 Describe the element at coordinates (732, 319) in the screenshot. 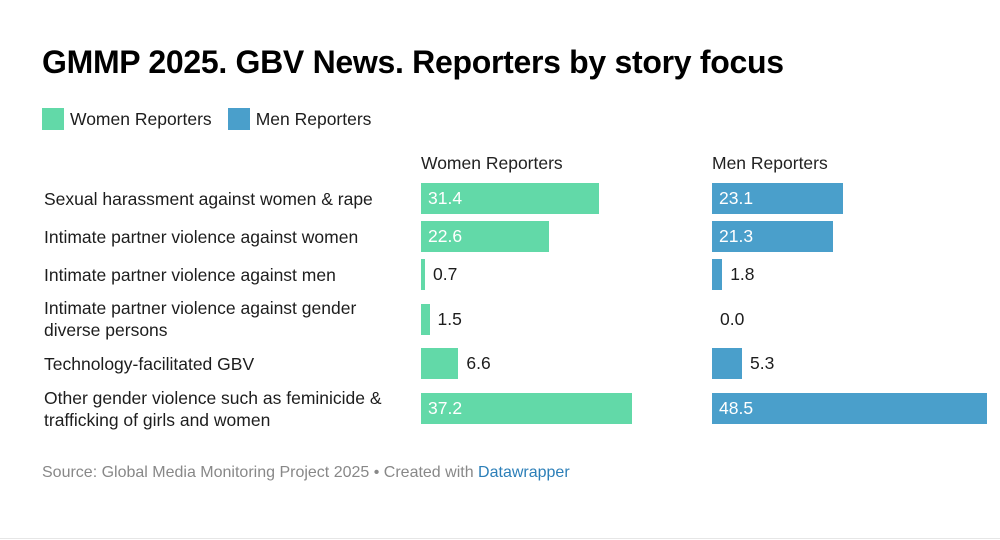

I see `value-label-men-3: 0.0` at that location.